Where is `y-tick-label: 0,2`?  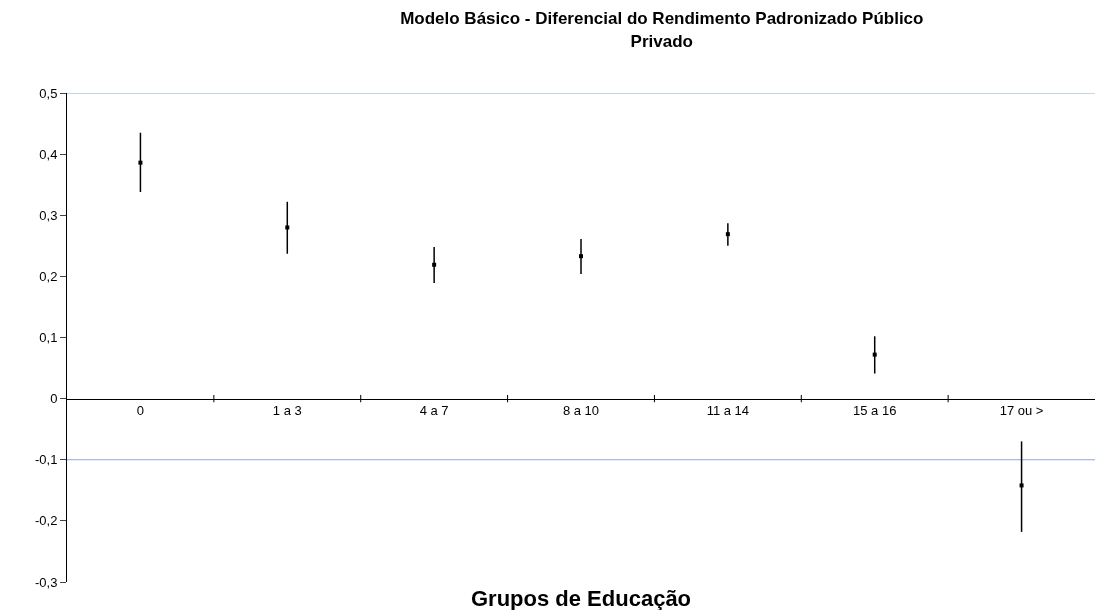 y-tick-label: 0,2 is located at coordinates (48, 276).